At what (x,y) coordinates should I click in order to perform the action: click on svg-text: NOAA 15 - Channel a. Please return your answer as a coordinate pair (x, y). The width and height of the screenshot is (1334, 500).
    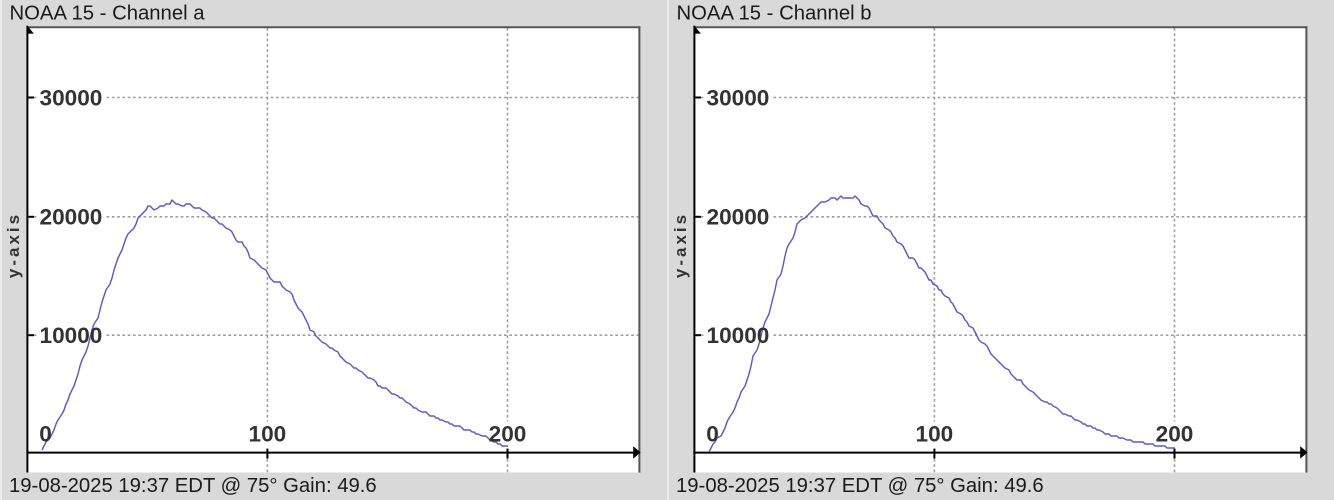
    Looking at the image, I should click on (108, 14).